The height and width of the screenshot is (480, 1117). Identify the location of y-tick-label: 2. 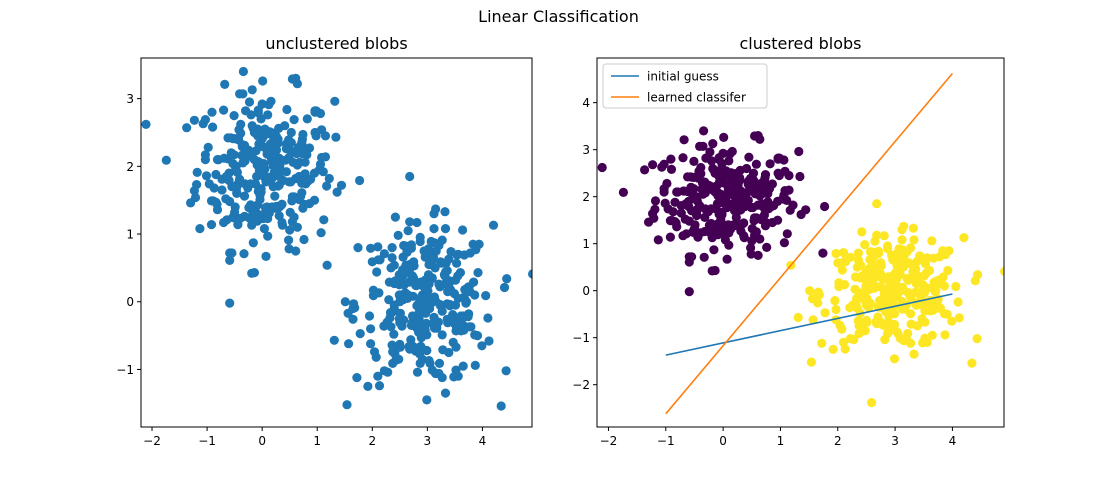
(586, 197).